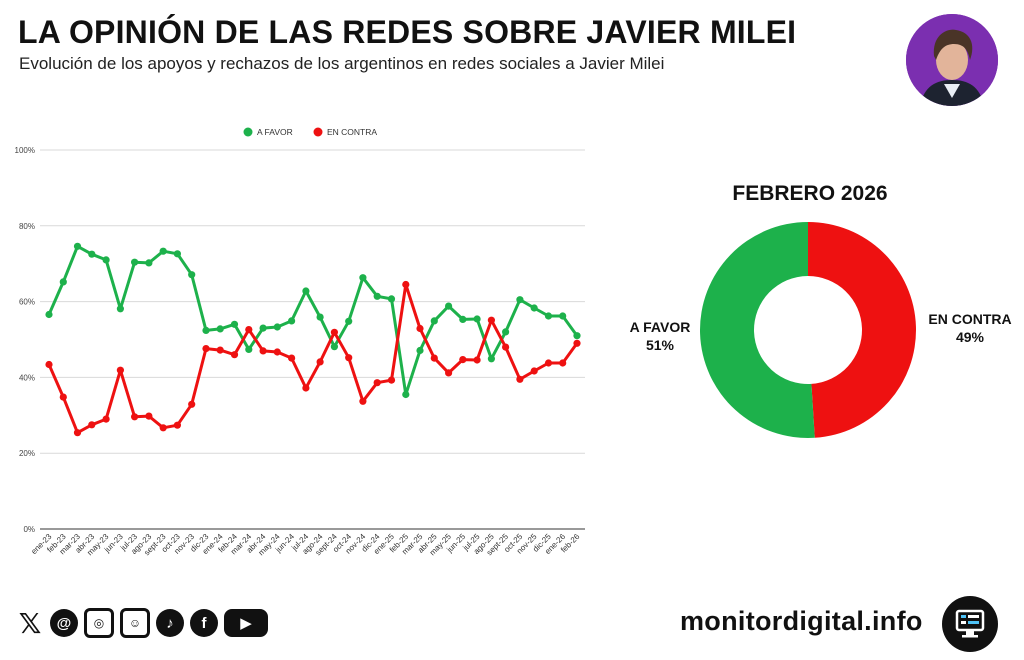 The image size is (1024, 660). Describe the element at coordinates (27, 302) in the screenshot. I see `y-tick-label: 60%` at that location.